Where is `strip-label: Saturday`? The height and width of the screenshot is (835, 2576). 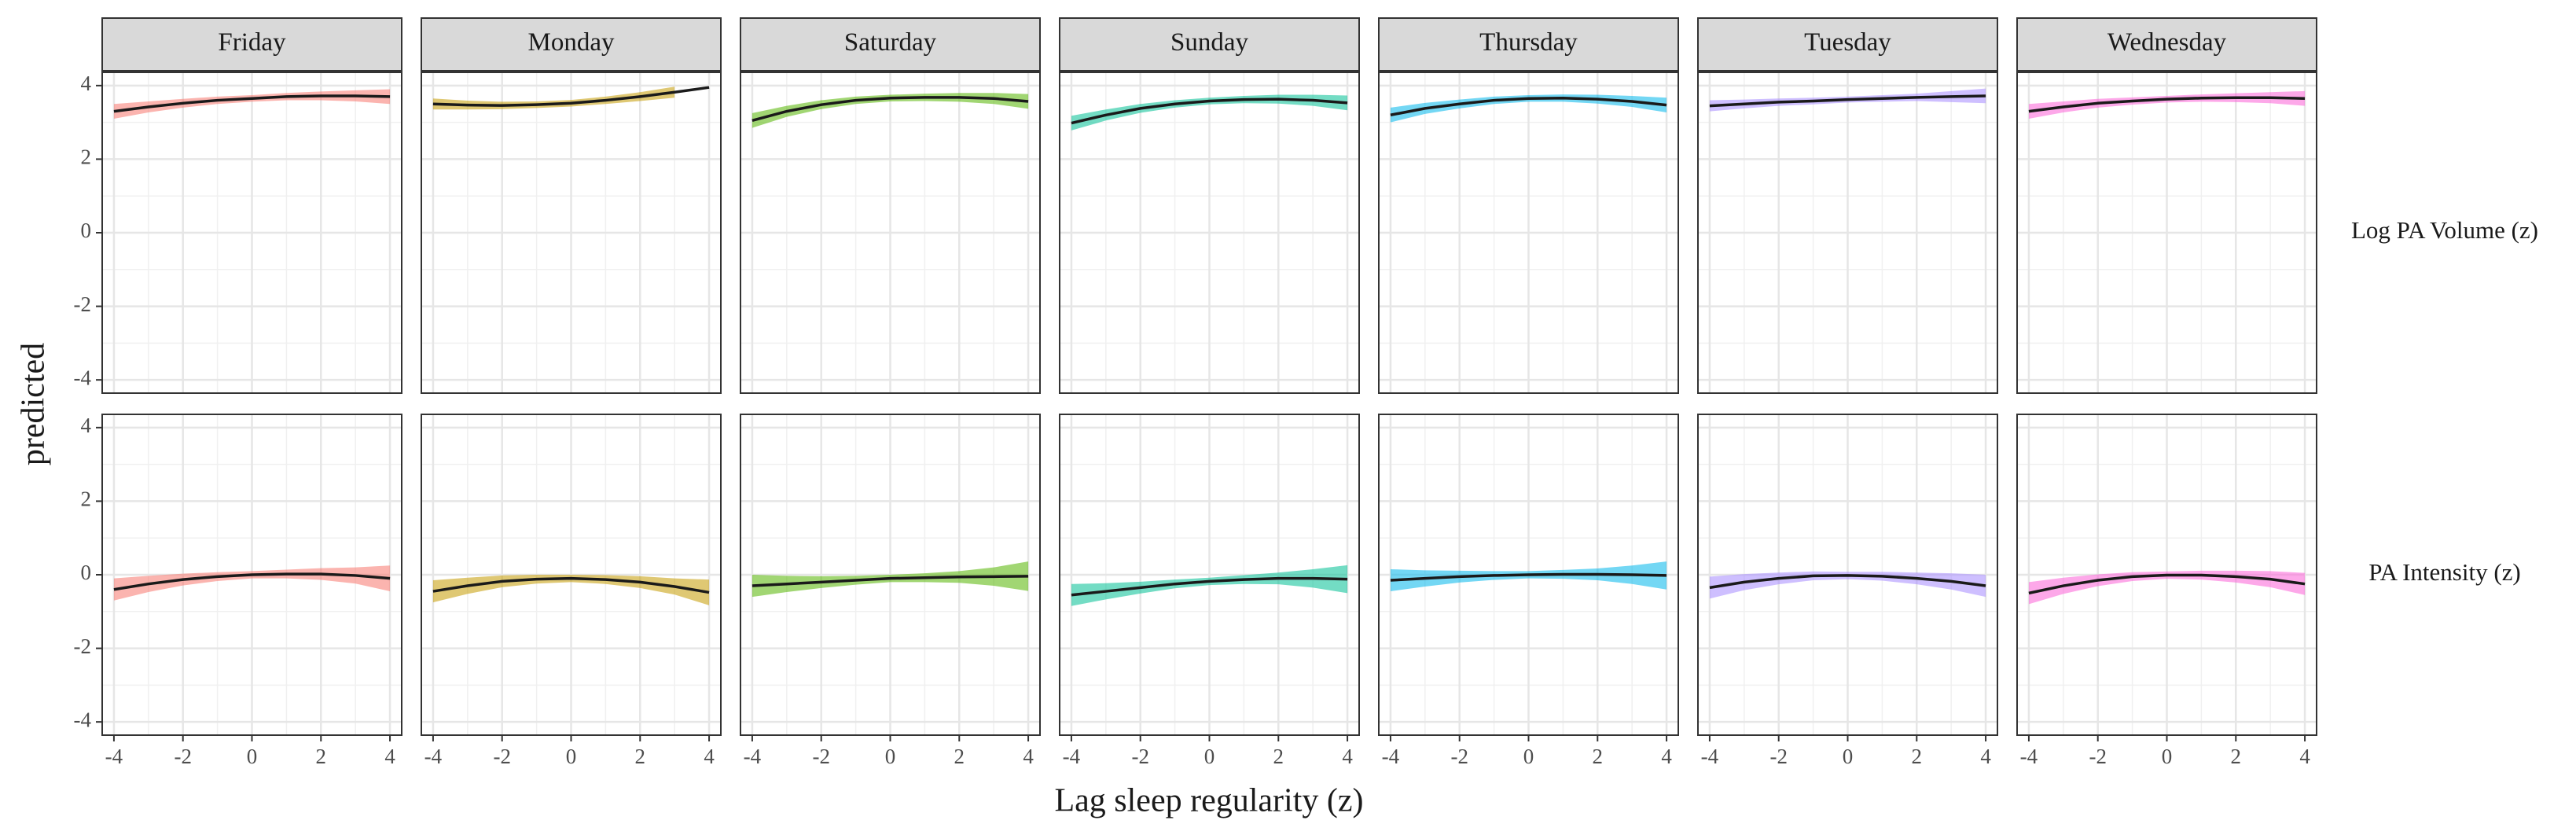 strip-label: Saturday is located at coordinates (890, 42).